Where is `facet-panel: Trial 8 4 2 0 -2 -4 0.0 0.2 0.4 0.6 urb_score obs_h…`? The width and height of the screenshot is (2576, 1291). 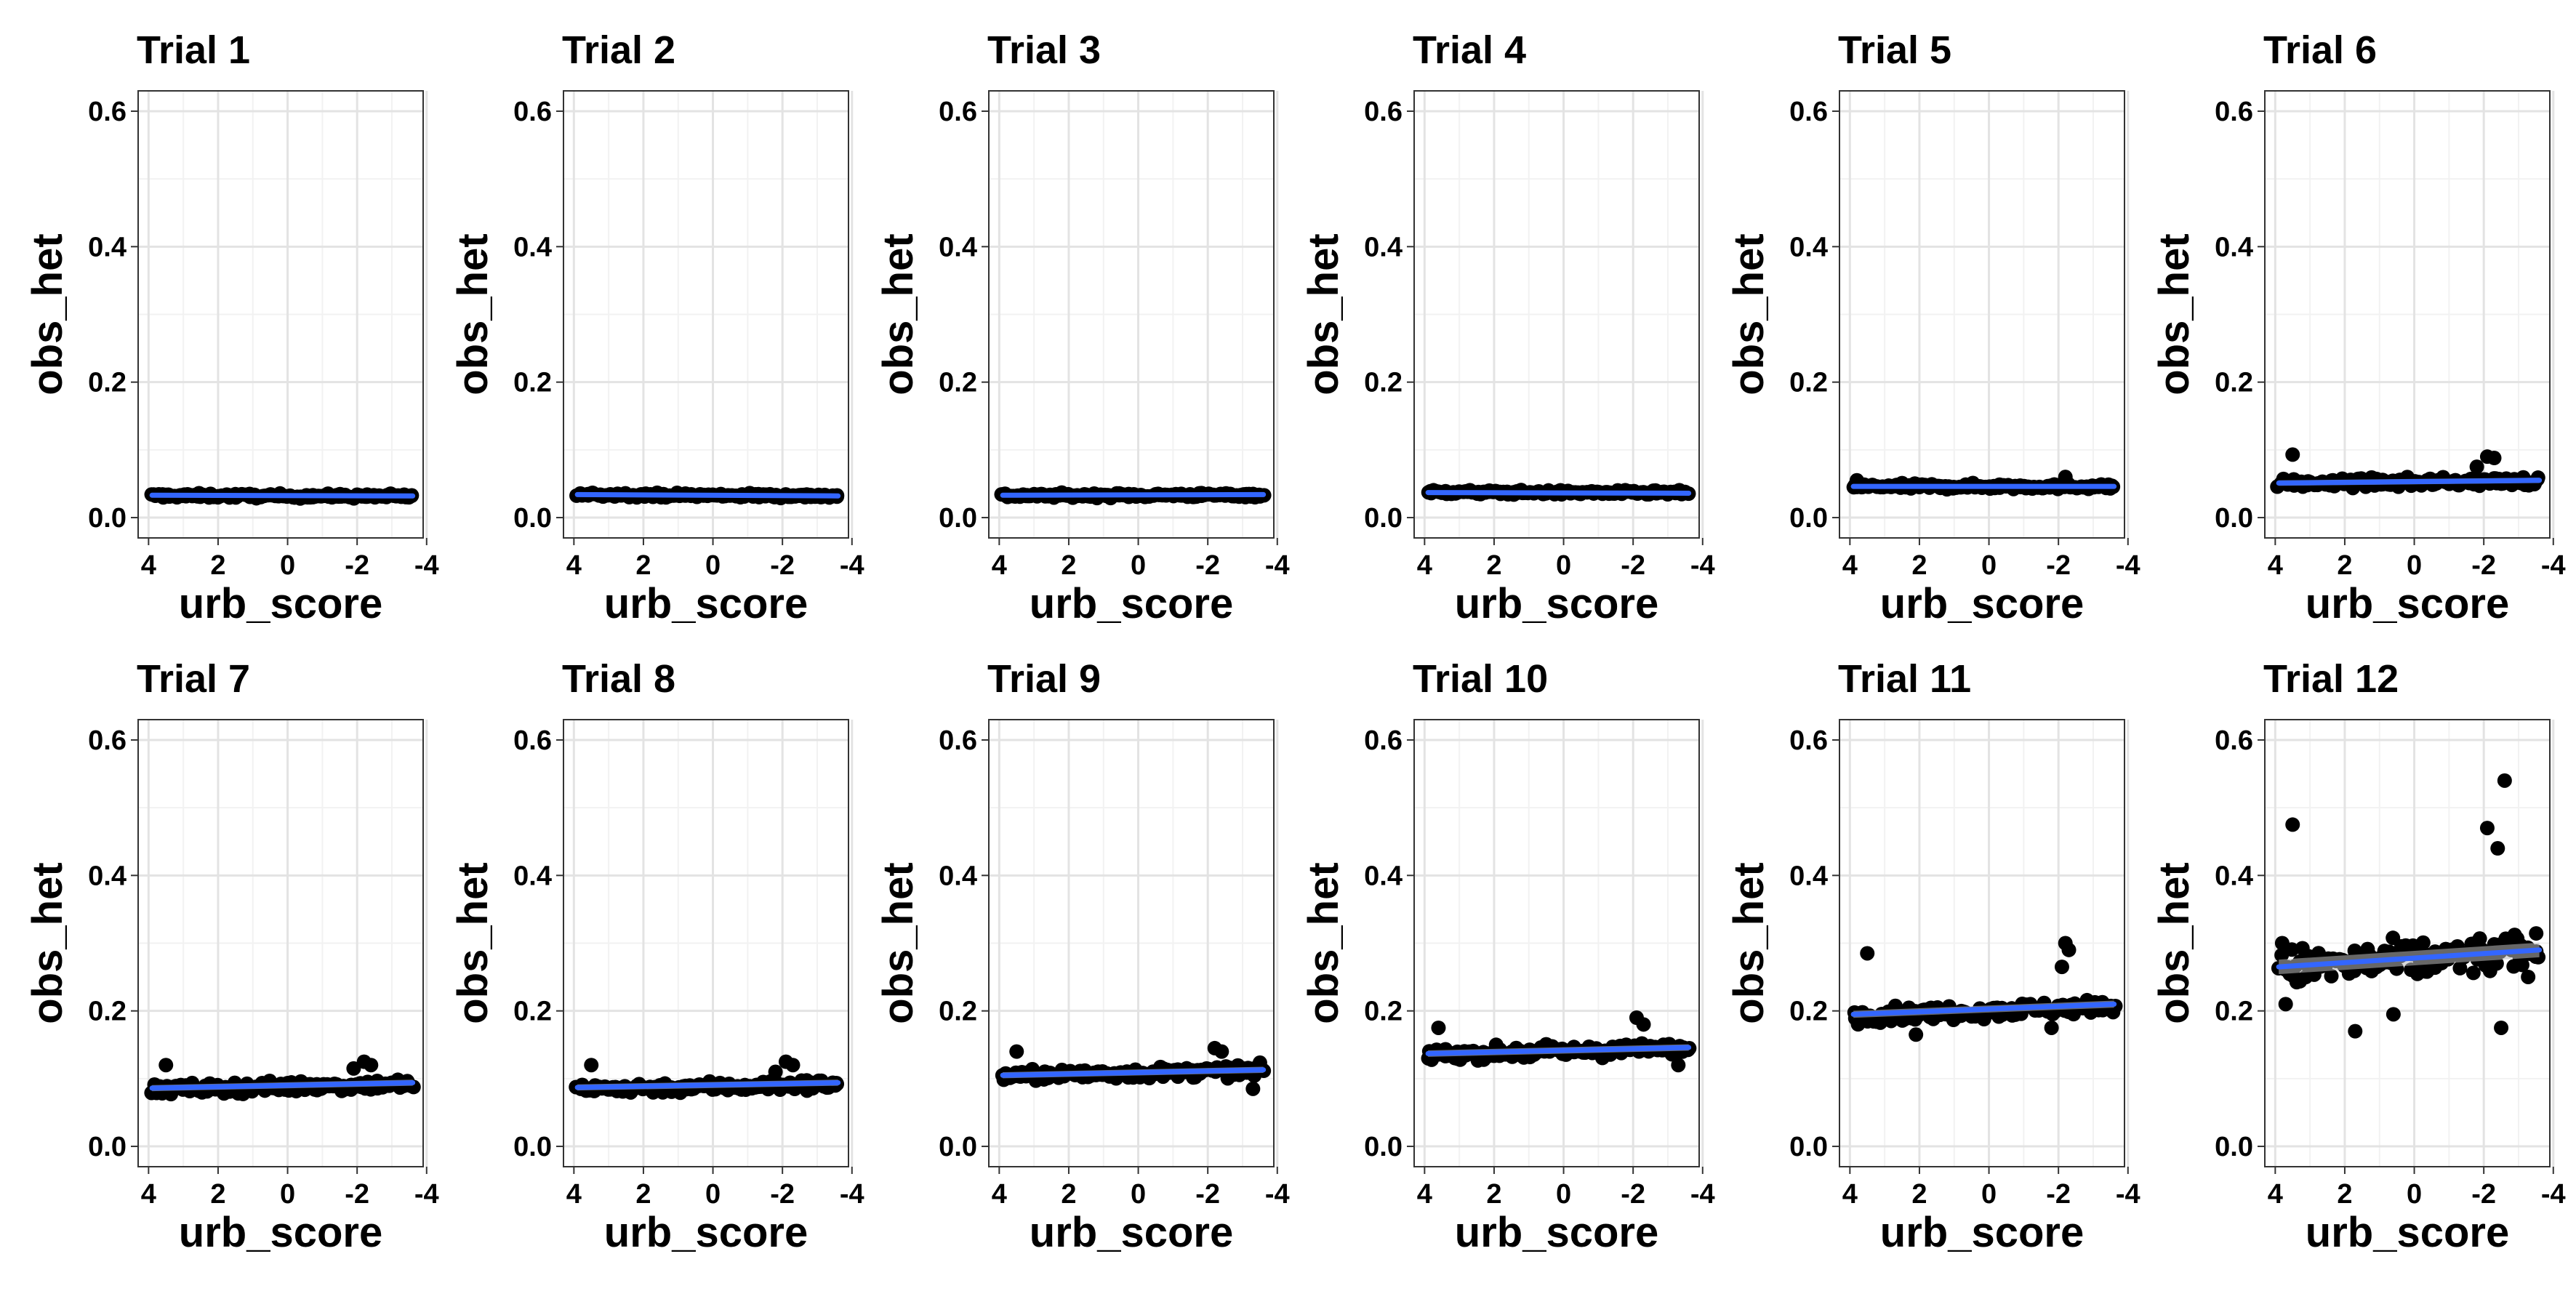
facet-panel: Trial 8 4 2 0 -2 -4 0.0 0.2 0.4 0.6 urb_score obs_h… is located at coordinates (657, 956).